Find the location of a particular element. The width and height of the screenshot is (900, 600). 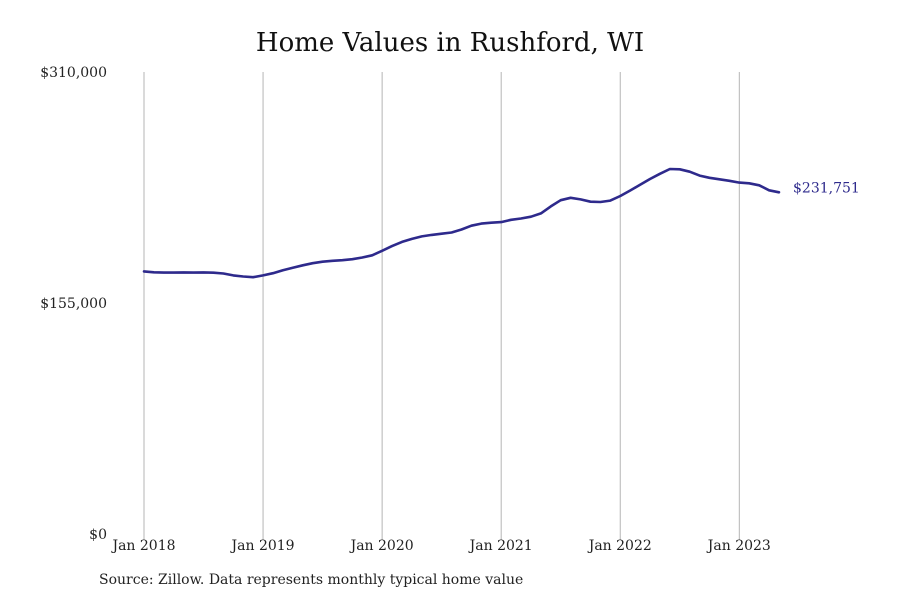

series-line is located at coordinates (461, 223).